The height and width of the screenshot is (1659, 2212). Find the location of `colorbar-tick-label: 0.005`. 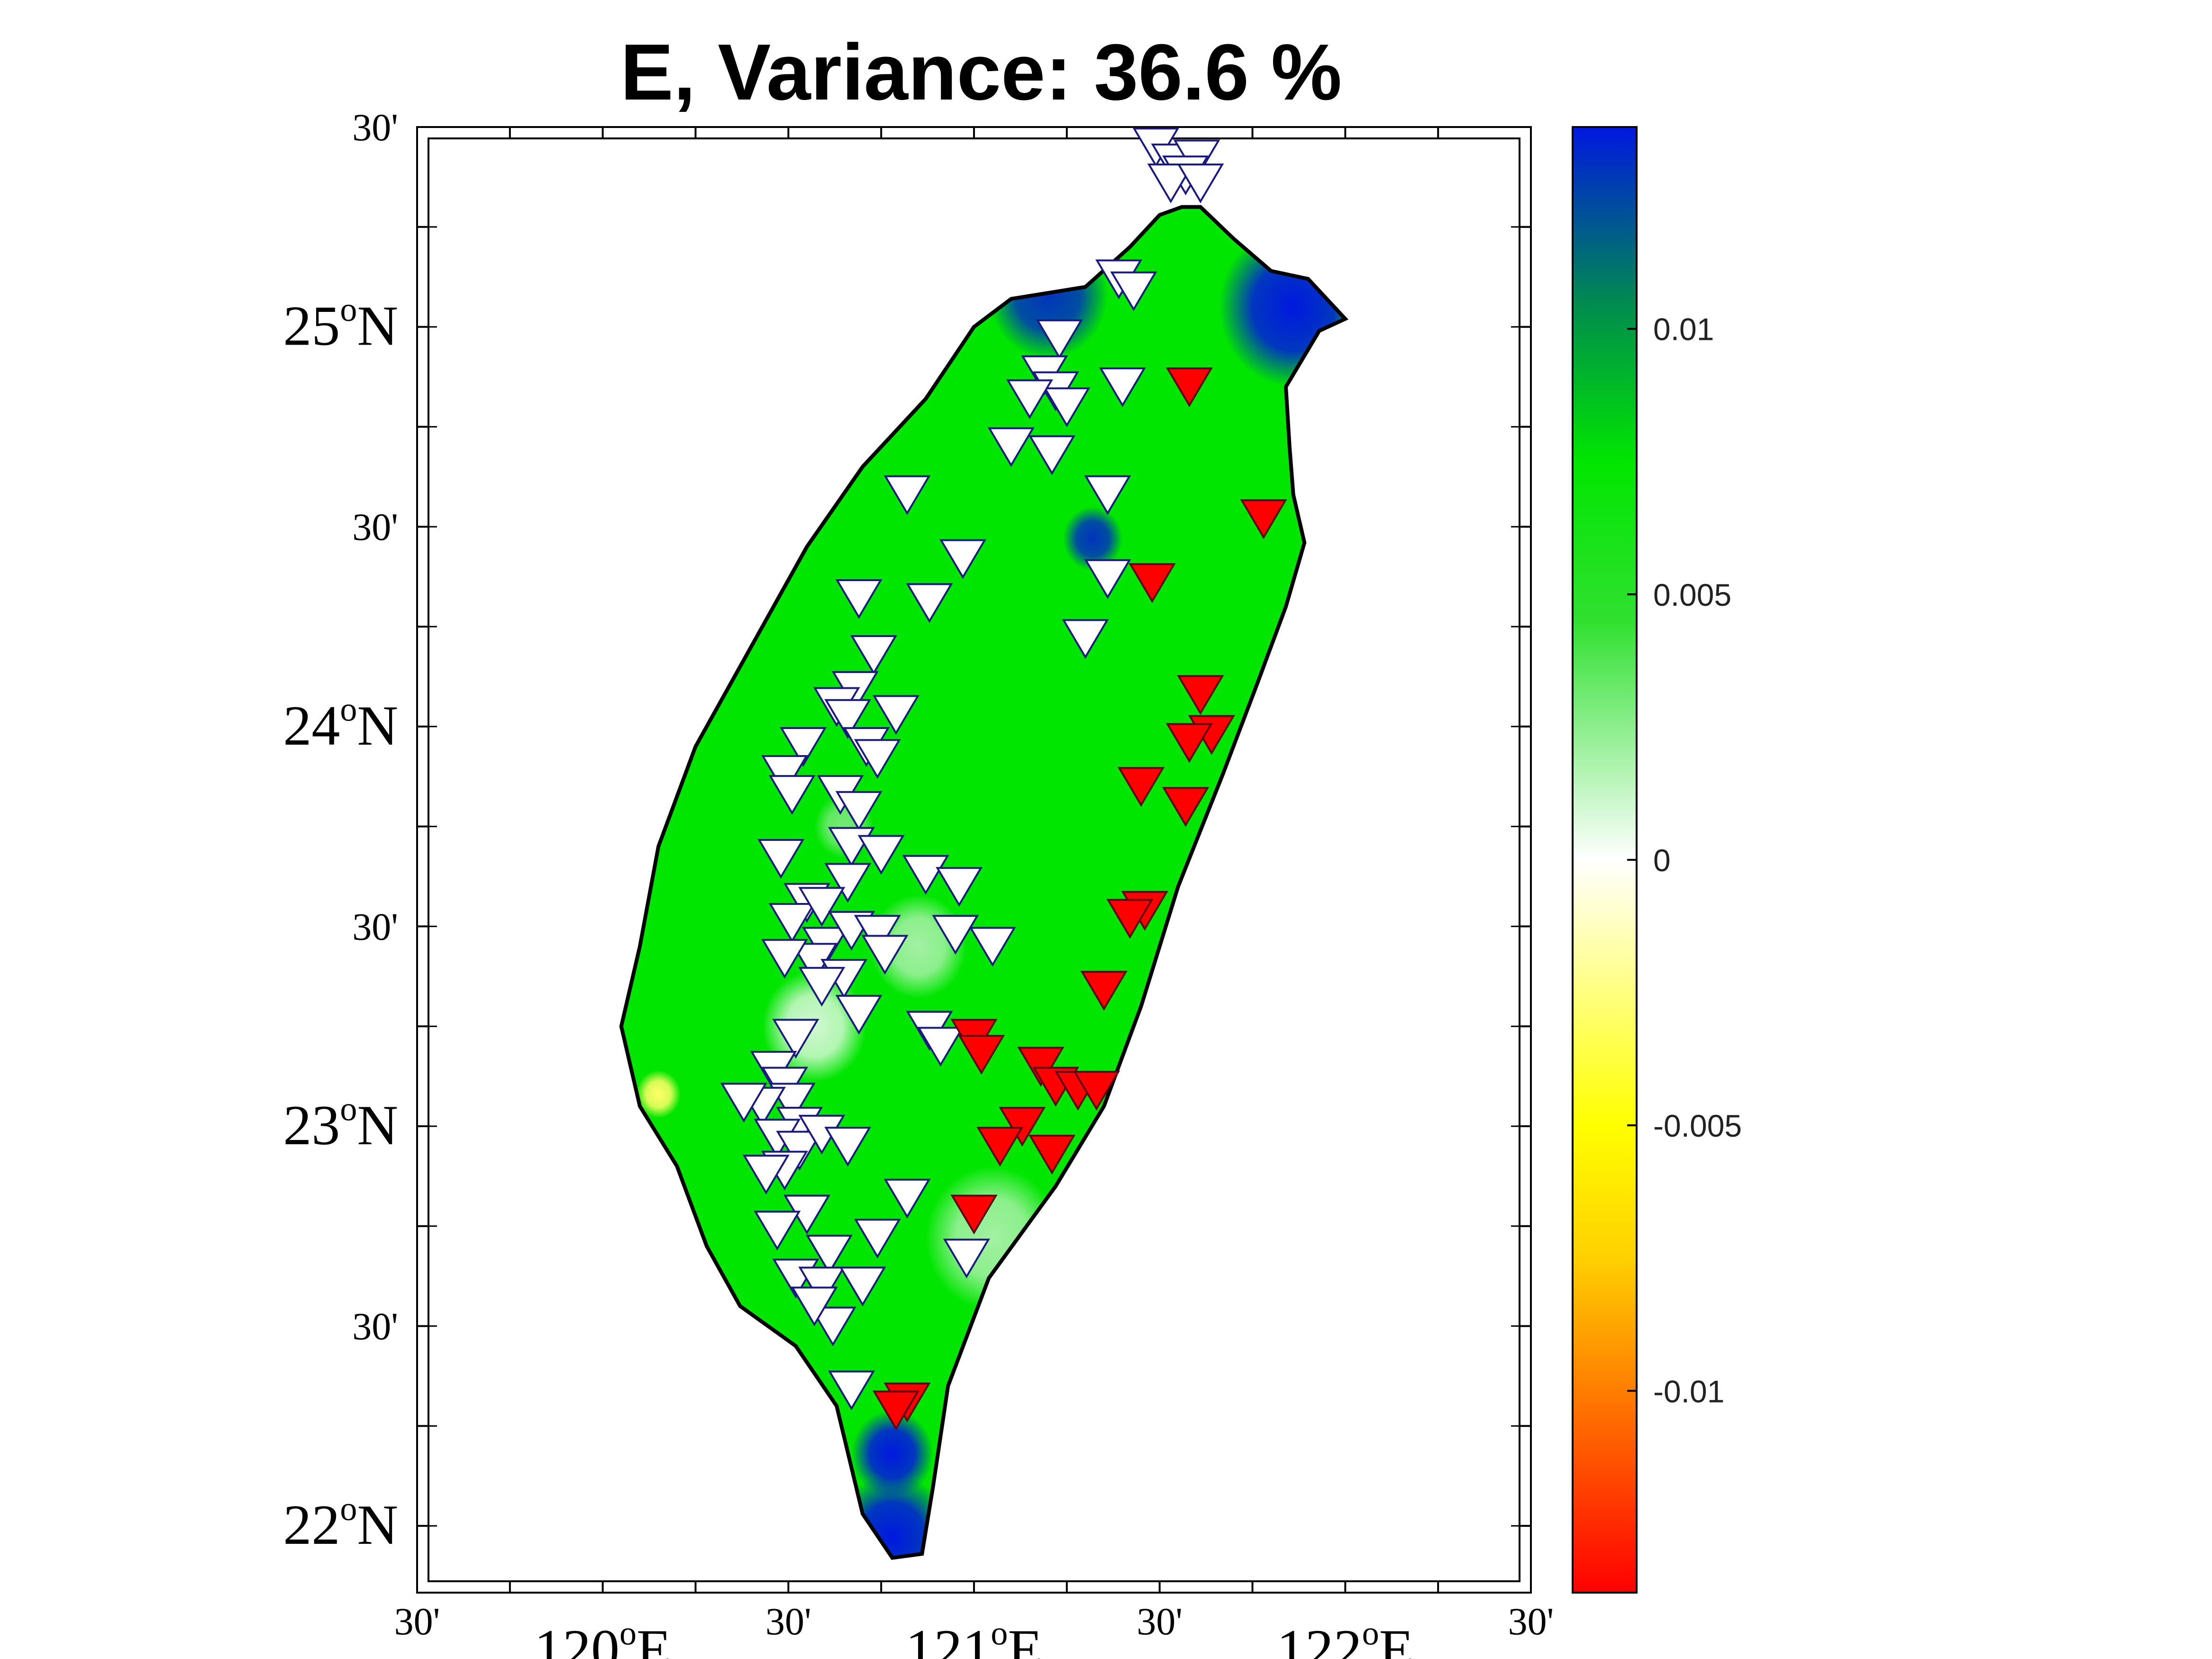

colorbar-tick-label: 0.005 is located at coordinates (1692, 594).